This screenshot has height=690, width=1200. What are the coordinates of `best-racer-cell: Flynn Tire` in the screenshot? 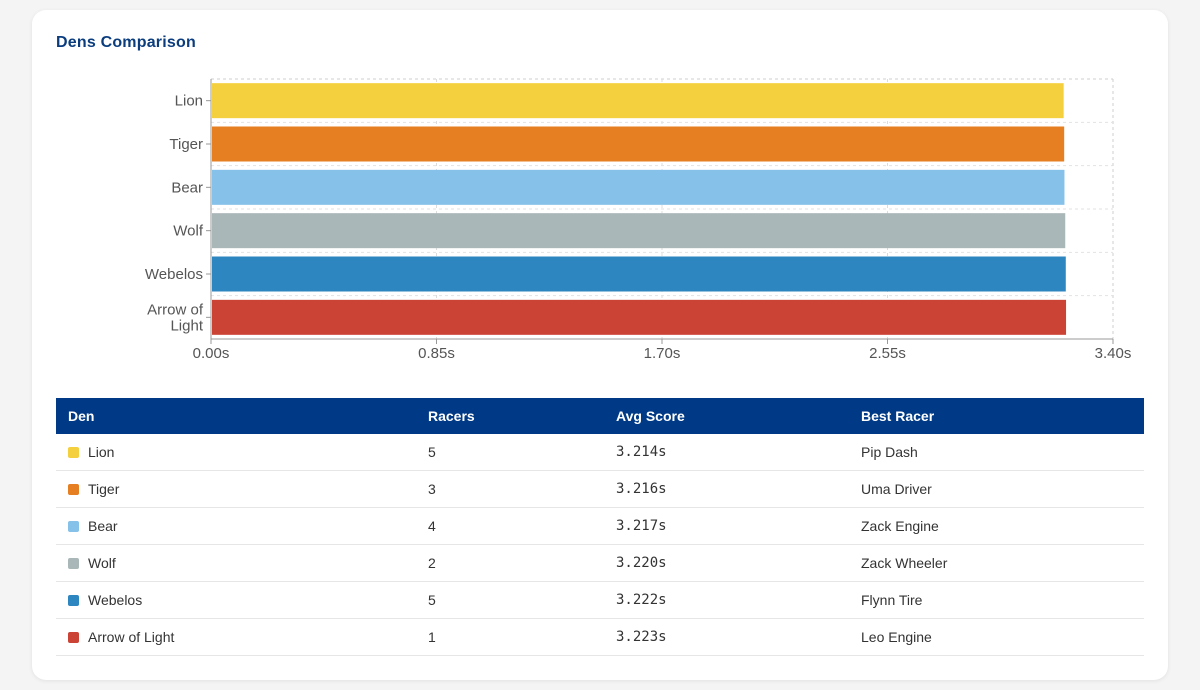 It's located at (996, 600).